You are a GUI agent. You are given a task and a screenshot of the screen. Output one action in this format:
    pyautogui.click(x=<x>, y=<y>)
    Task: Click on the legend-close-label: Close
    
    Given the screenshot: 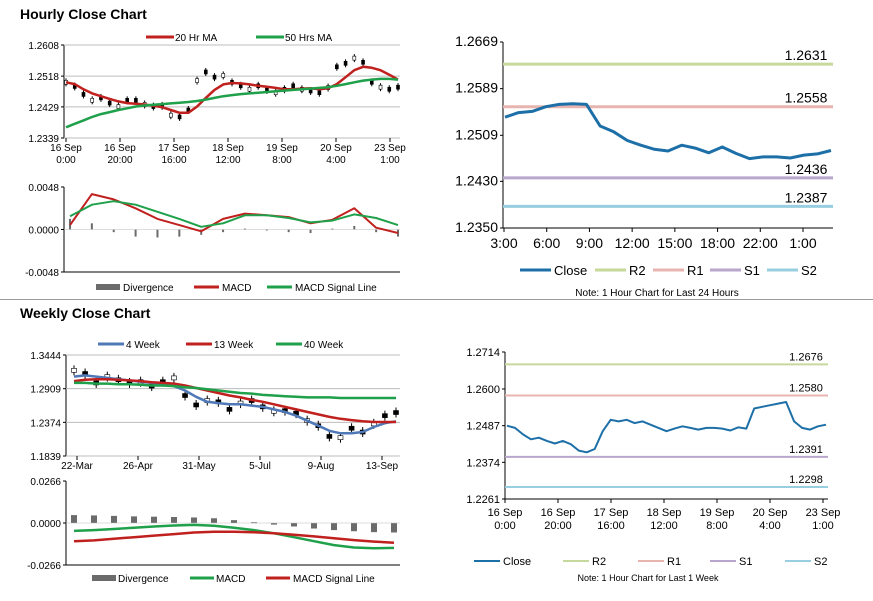 What is the action you would take?
    pyautogui.click(x=570, y=270)
    